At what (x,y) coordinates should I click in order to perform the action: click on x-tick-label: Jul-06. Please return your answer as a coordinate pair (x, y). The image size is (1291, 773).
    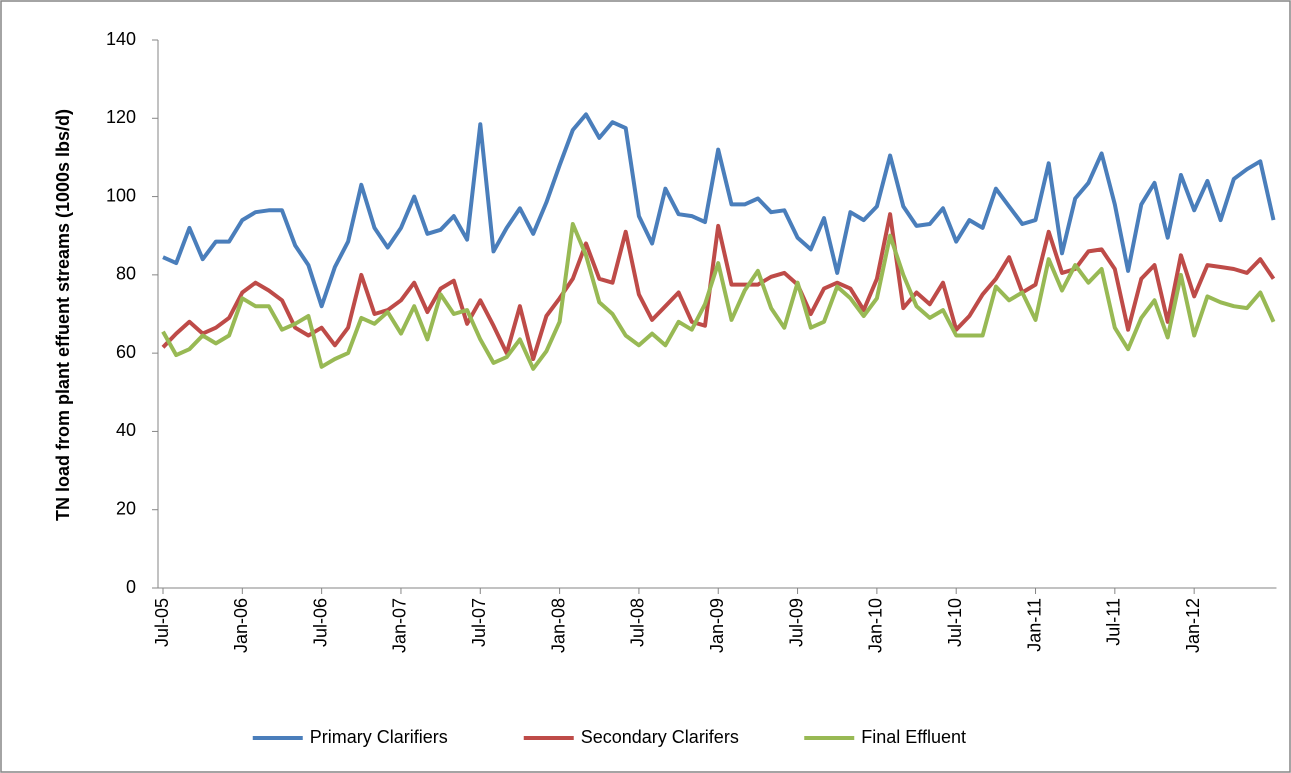
    Looking at the image, I should click on (320, 622).